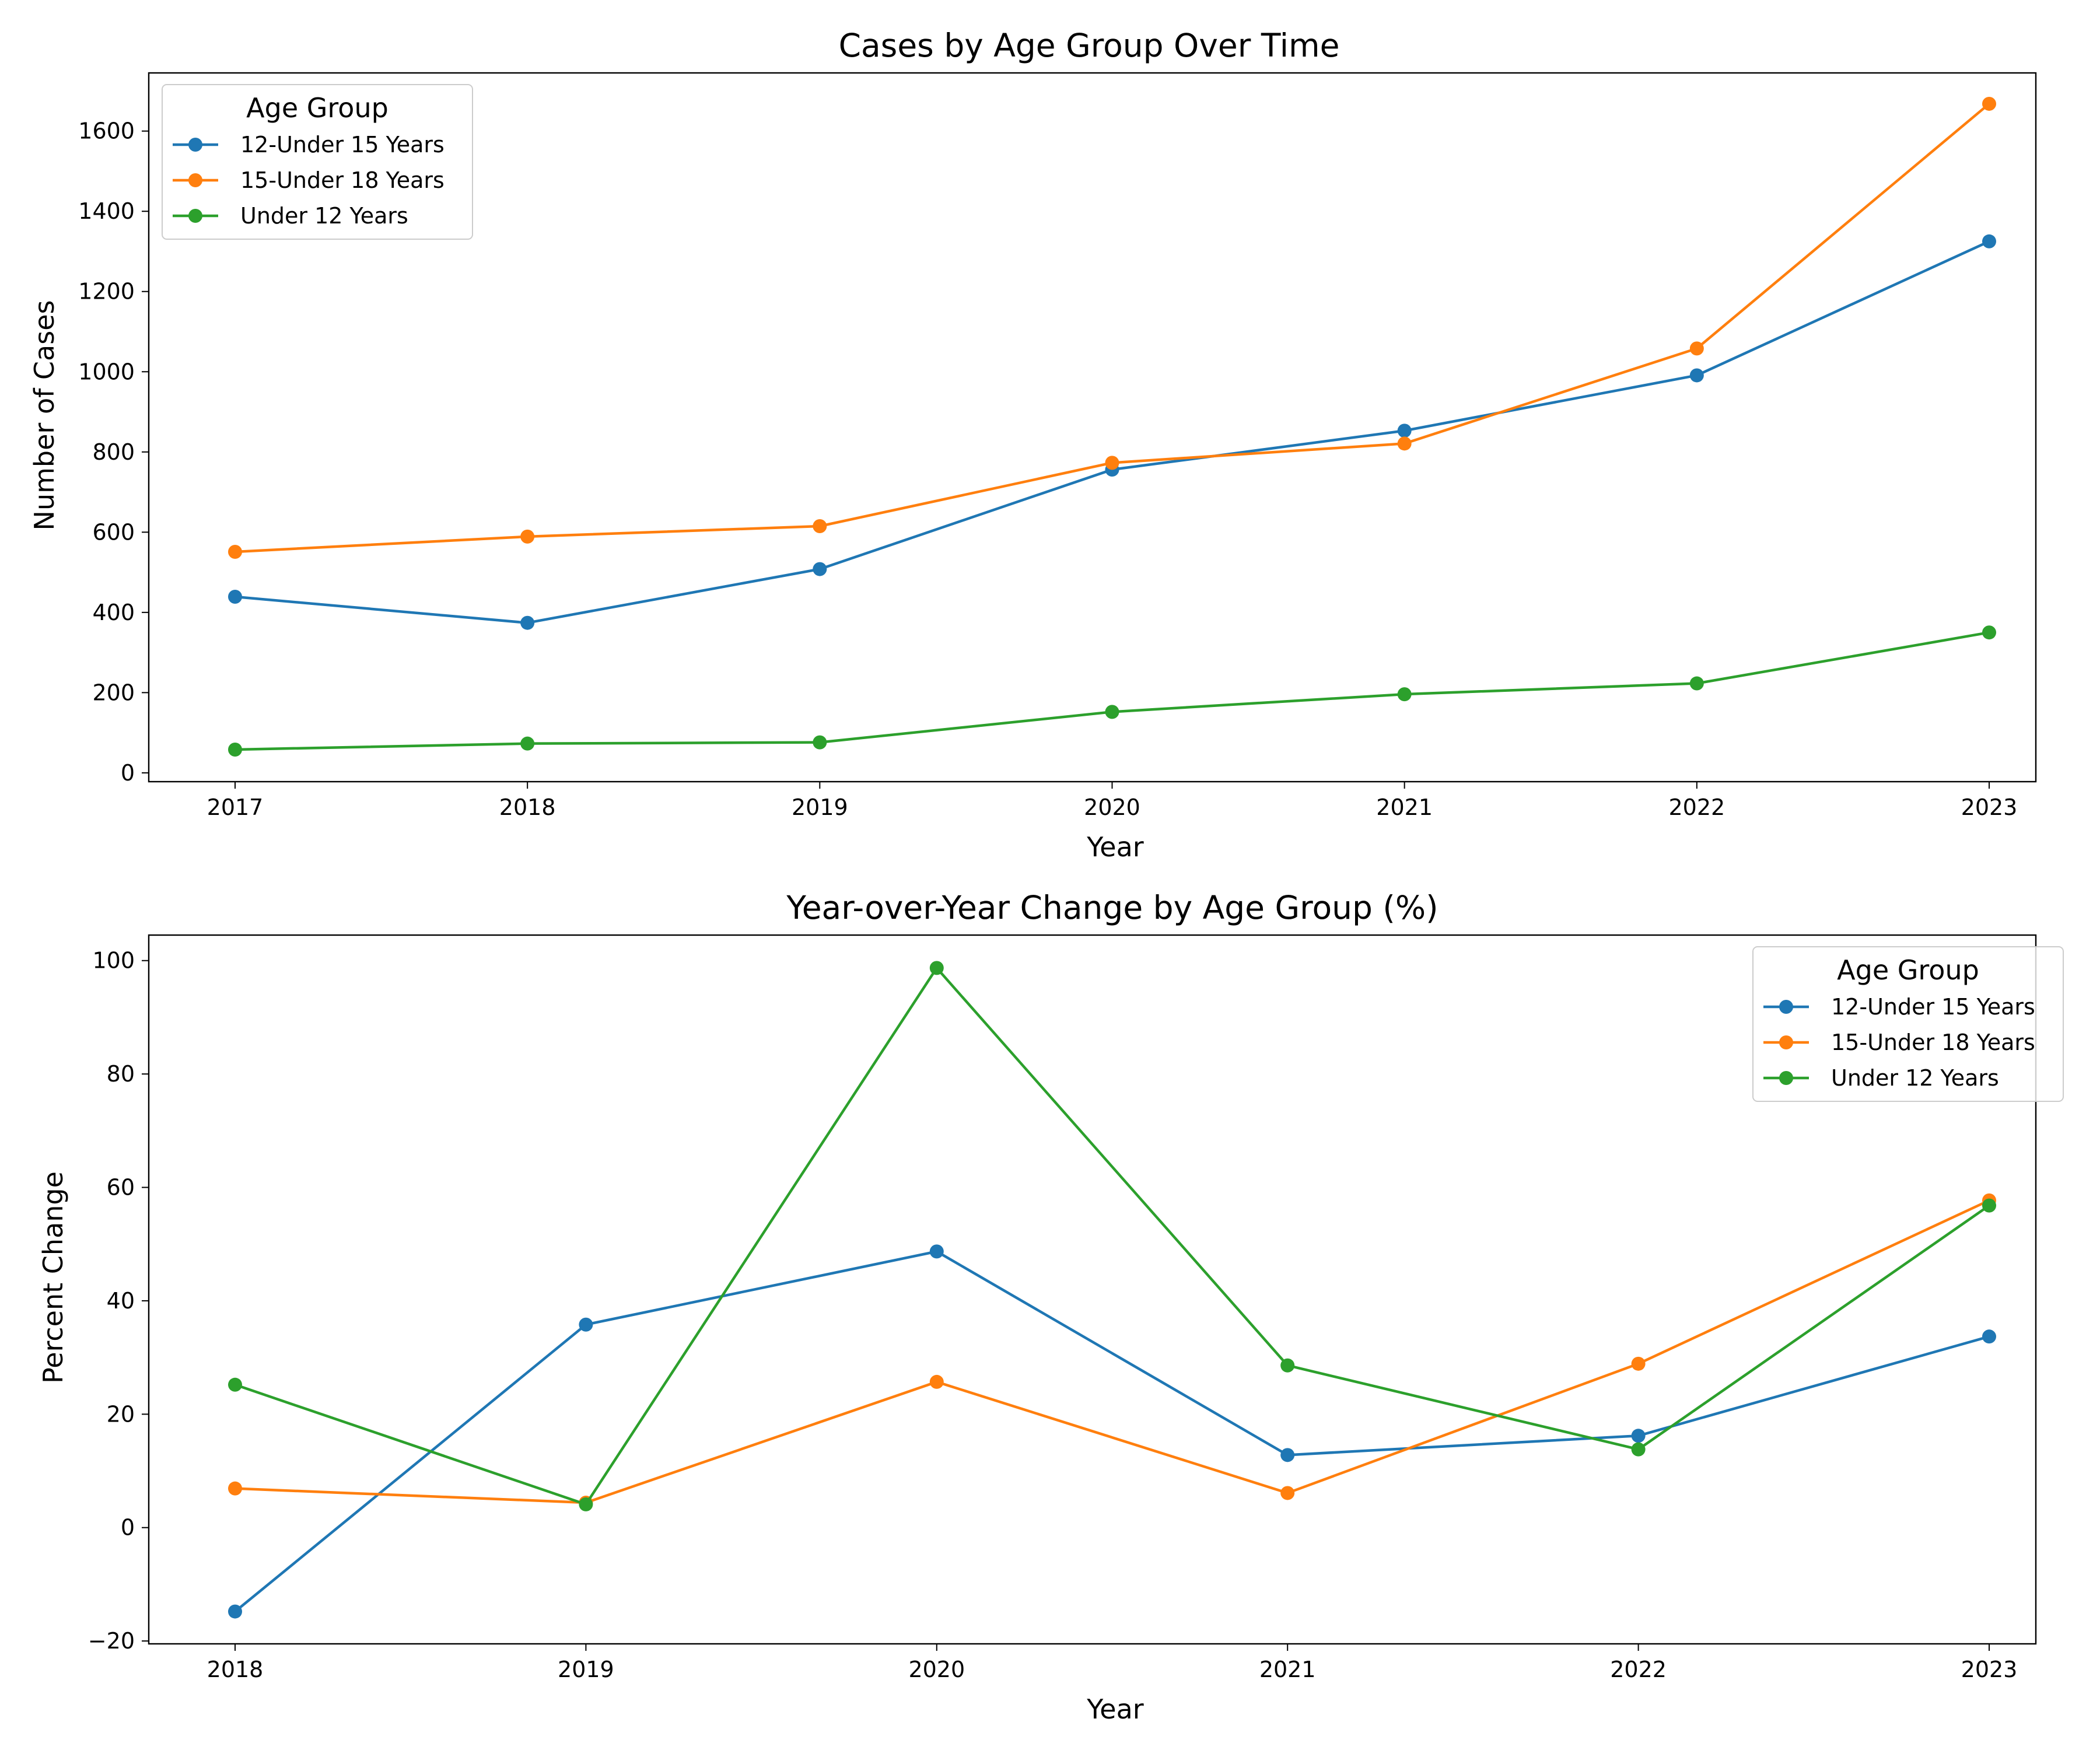  Describe the element at coordinates (113, 692) in the screenshot. I see `y-tick-label: 200` at that location.